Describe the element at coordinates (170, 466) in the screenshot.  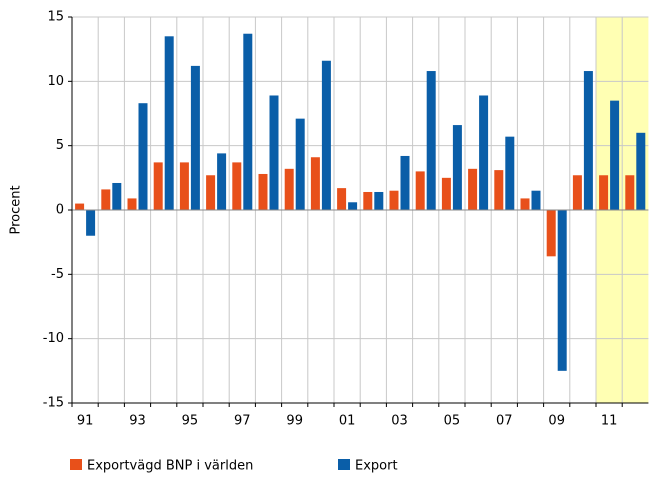
I see `legend-label: Exportvägd BNP i världen` at that location.